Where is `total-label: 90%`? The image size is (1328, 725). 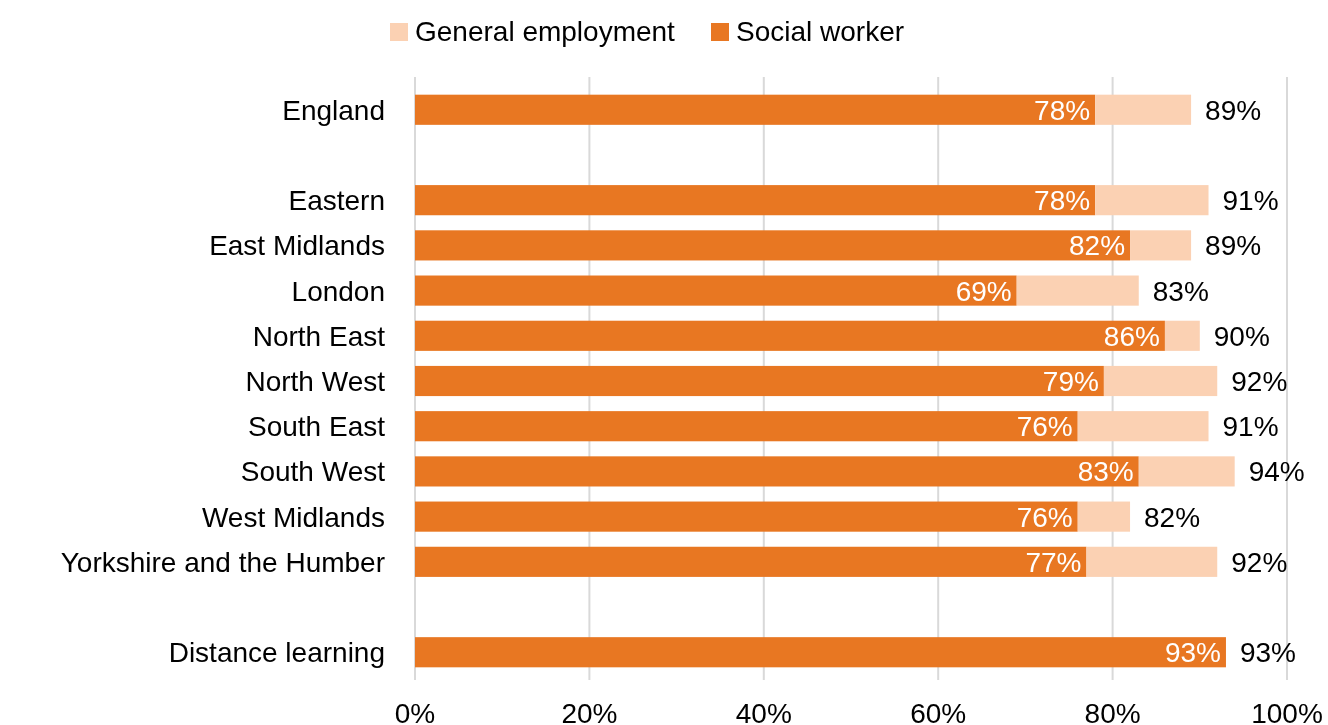
total-label: 90% is located at coordinates (1241, 336).